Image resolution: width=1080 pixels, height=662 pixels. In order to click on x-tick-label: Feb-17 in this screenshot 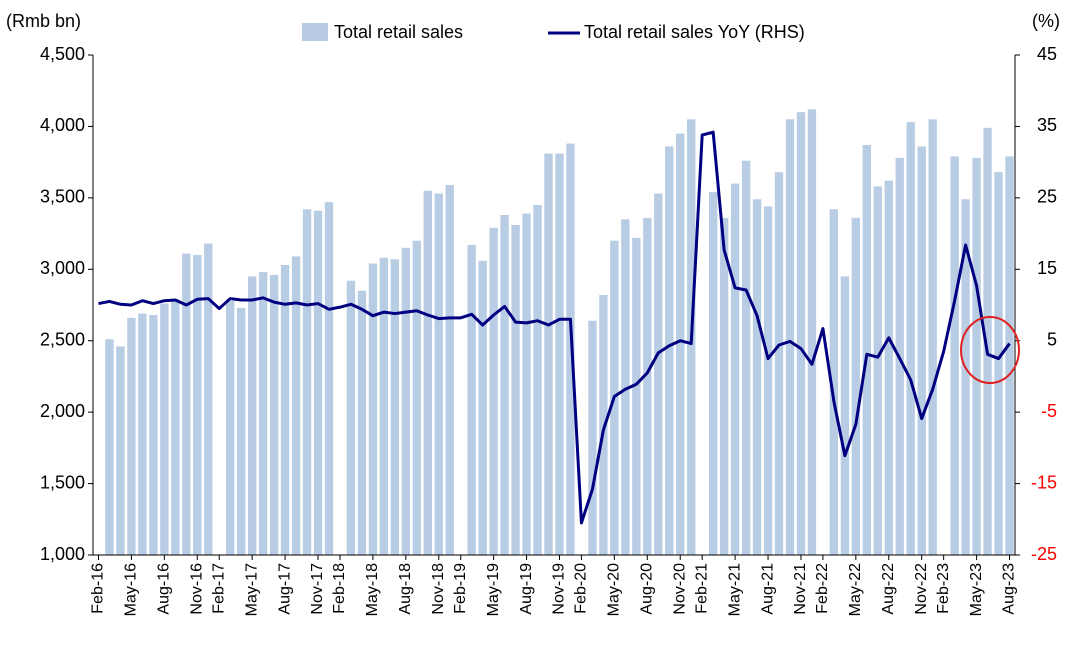, I will do `click(218, 588)`.